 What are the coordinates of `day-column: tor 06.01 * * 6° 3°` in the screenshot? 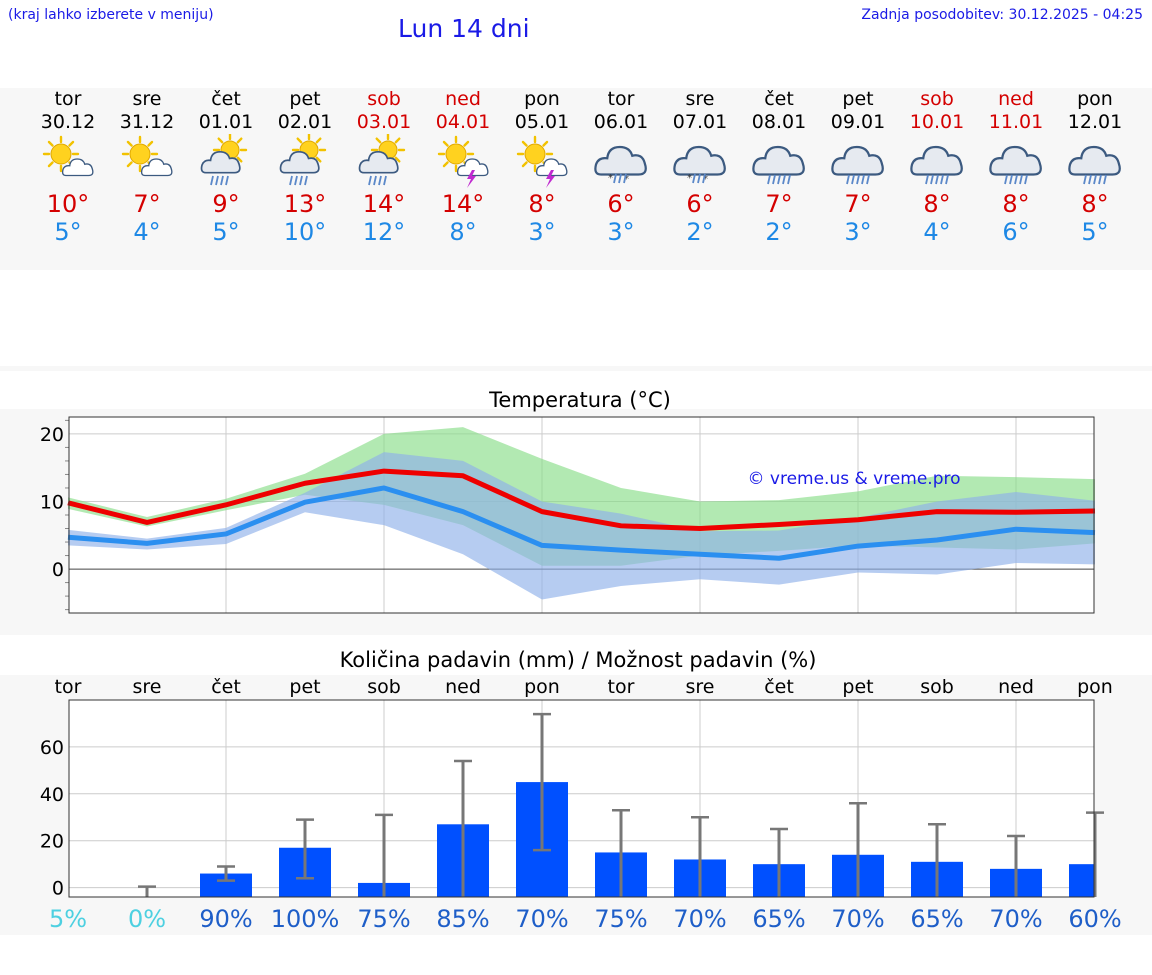 It's located at (621, 167).